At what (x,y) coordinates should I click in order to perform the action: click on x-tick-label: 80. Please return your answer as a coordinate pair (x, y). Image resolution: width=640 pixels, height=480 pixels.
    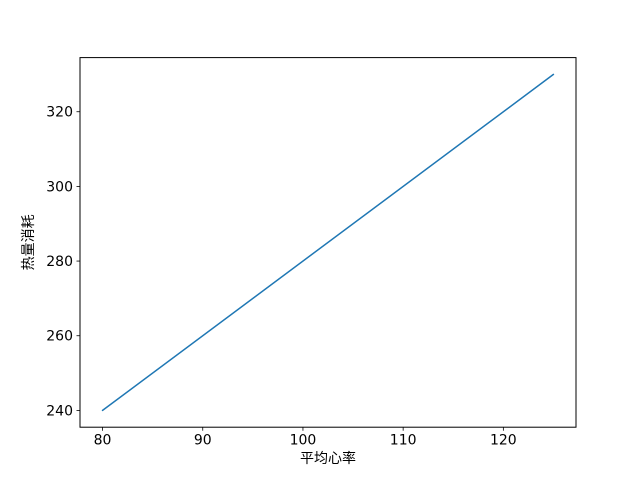
    Looking at the image, I should click on (103, 441).